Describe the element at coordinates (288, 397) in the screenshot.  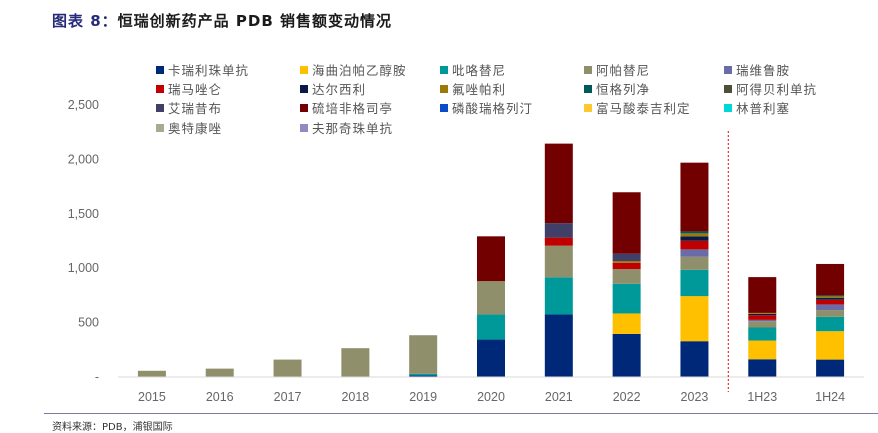
I see `x-tick-label: 2017` at that location.